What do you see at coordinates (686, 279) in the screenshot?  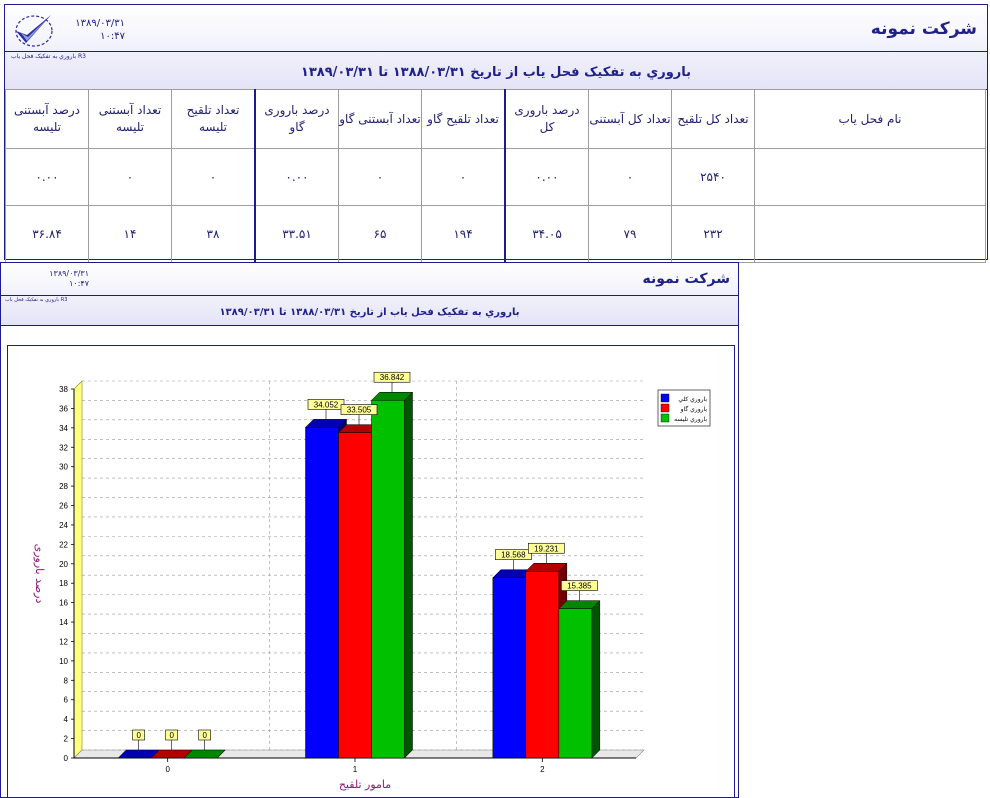 I see `chart-company-name: شرکت نمونه` at bounding box center [686, 279].